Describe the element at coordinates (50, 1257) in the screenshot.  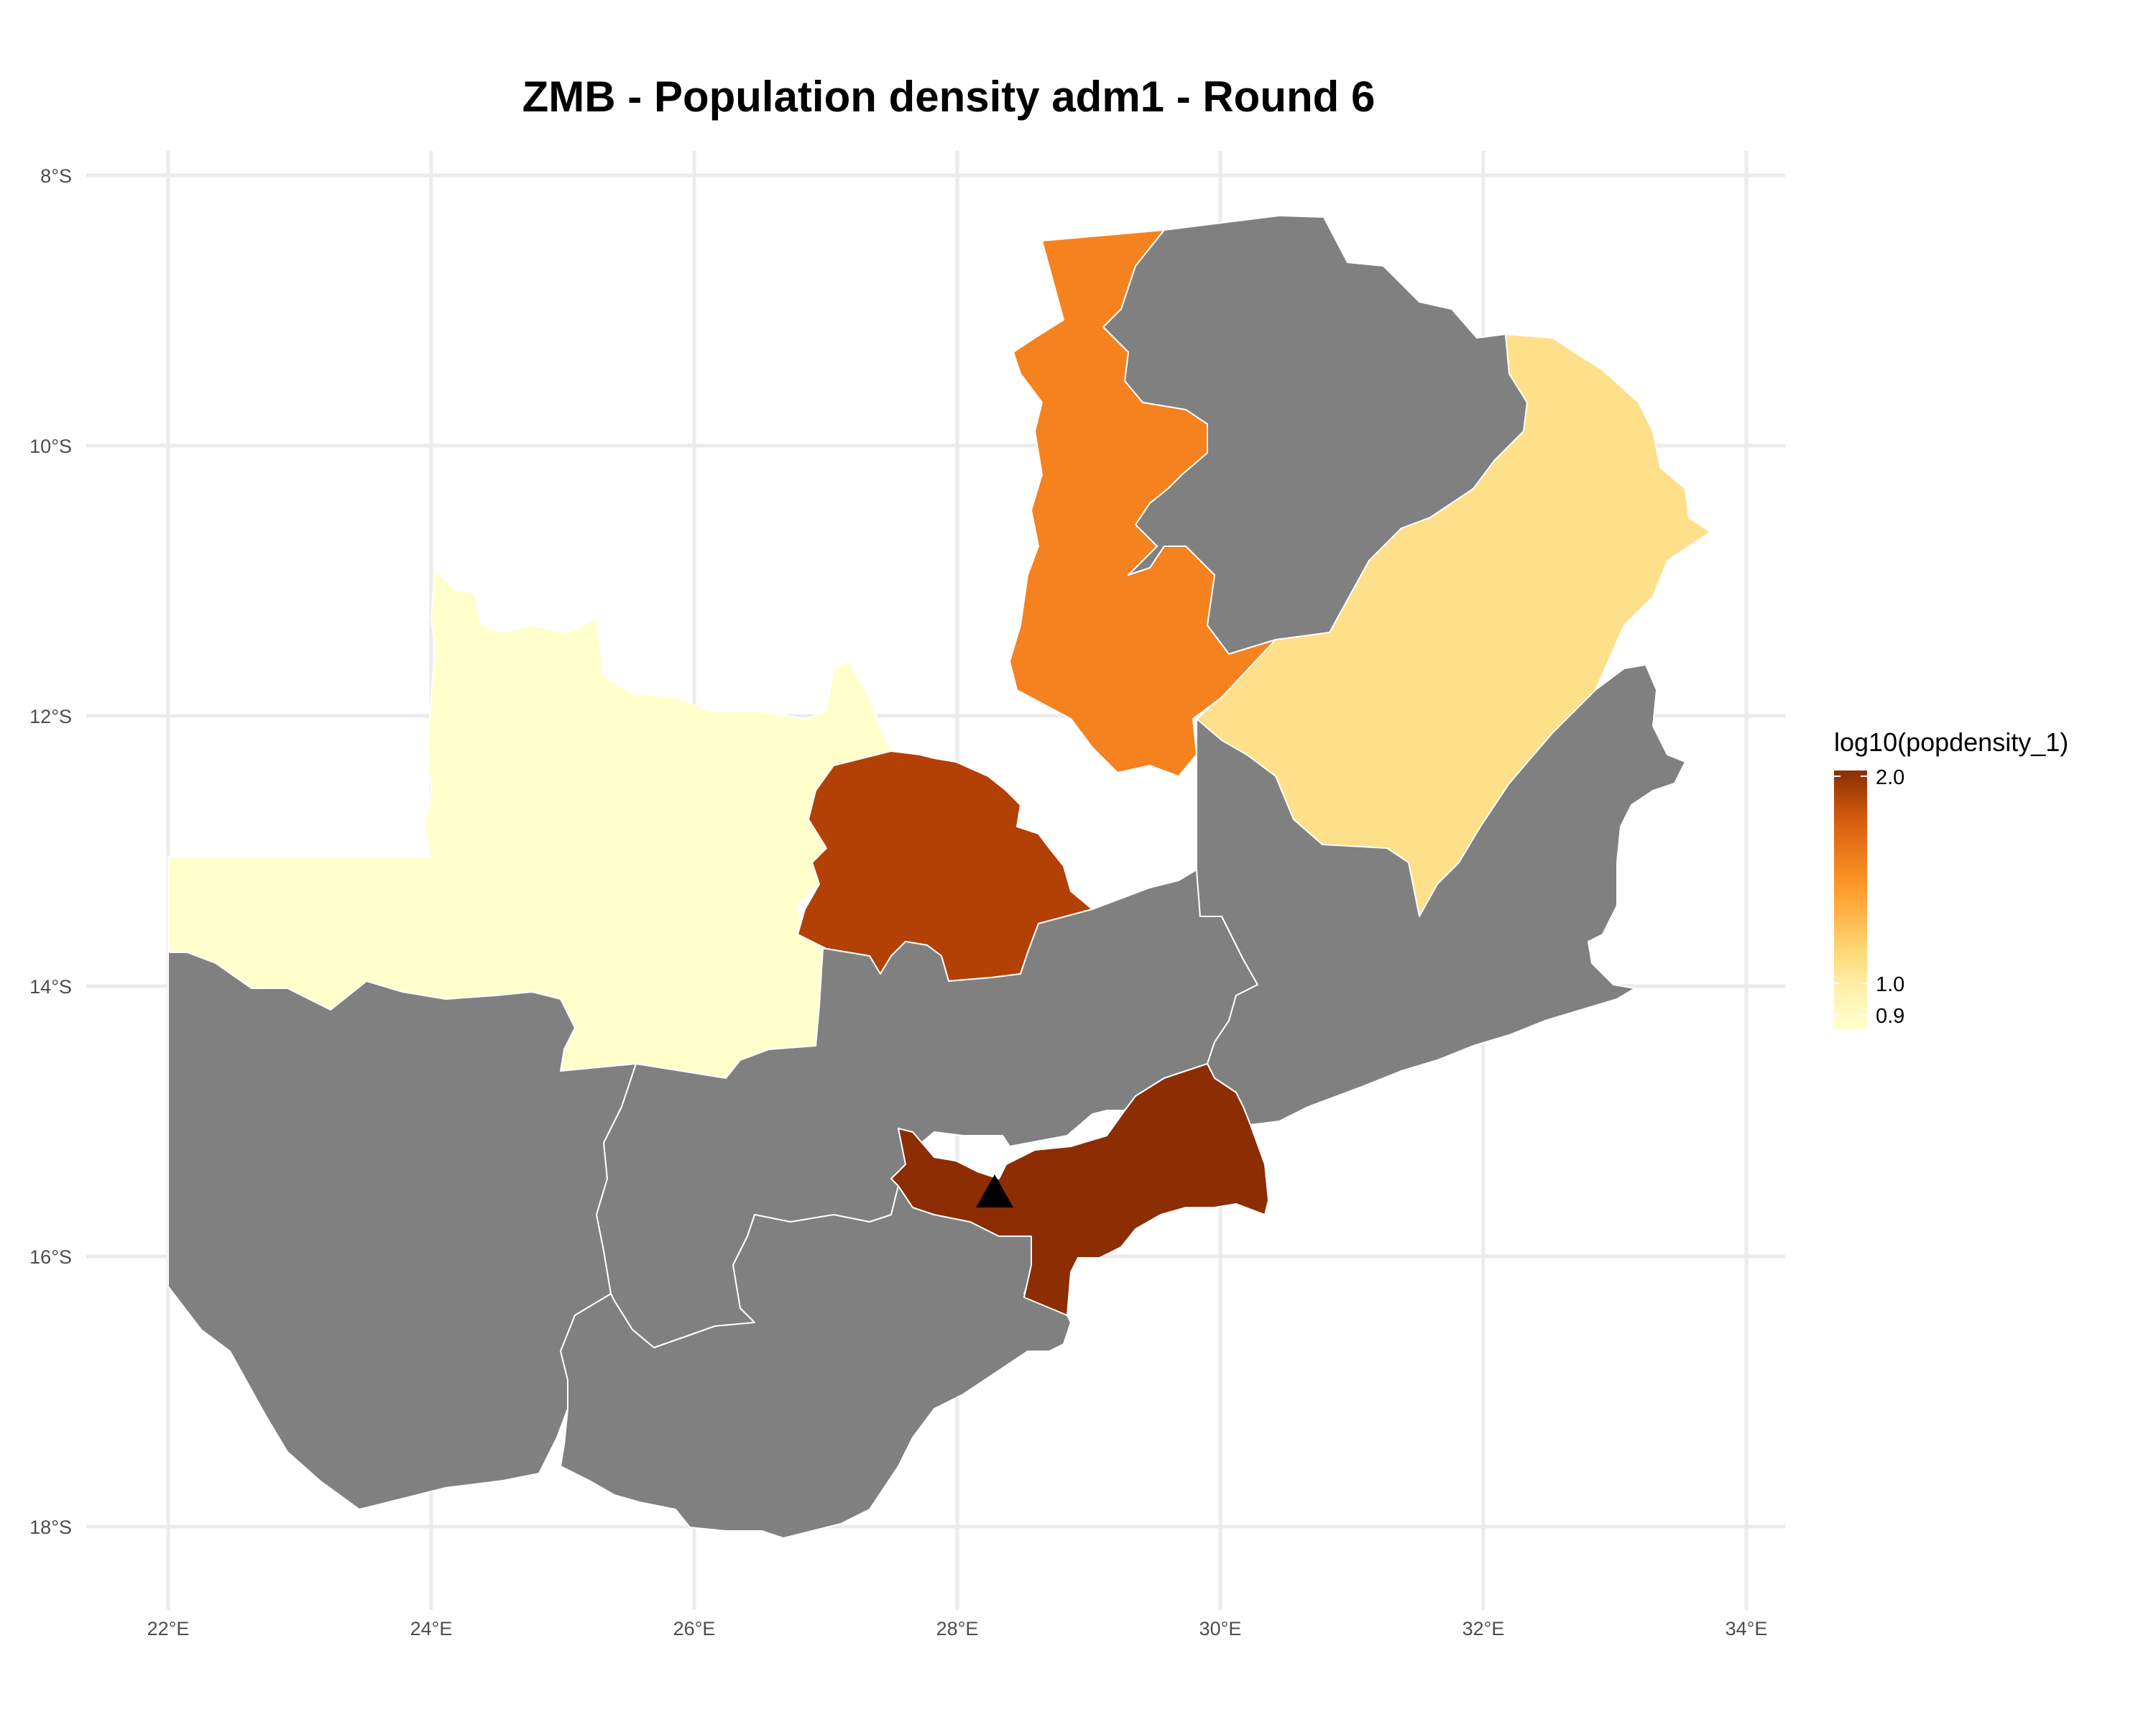
I see `y-tick-label: 16°S` at that location.